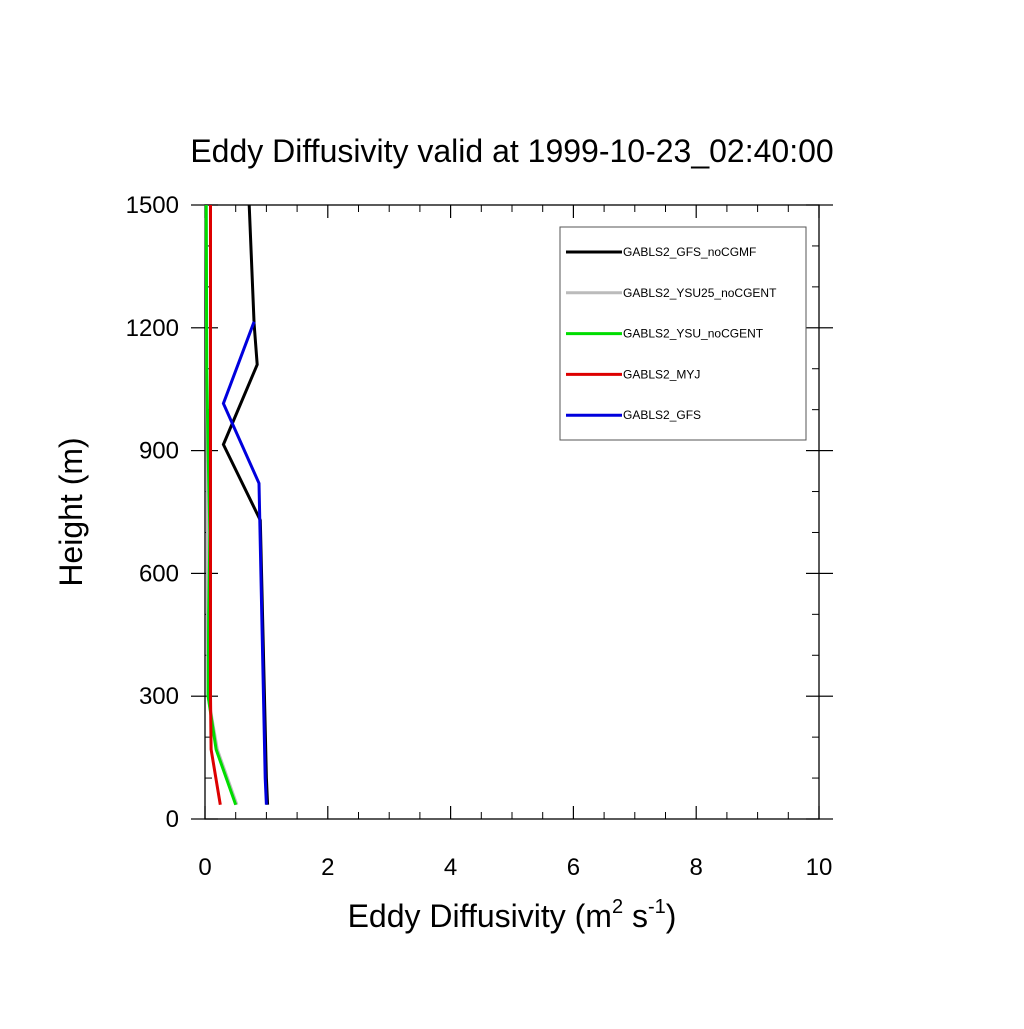 This screenshot has width=1024, height=1029. What do you see at coordinates (480, 916) in the screenshot?
I see `x-axis-label-main: Eddy Diffusivity (m` at bounding box center [480, 916].